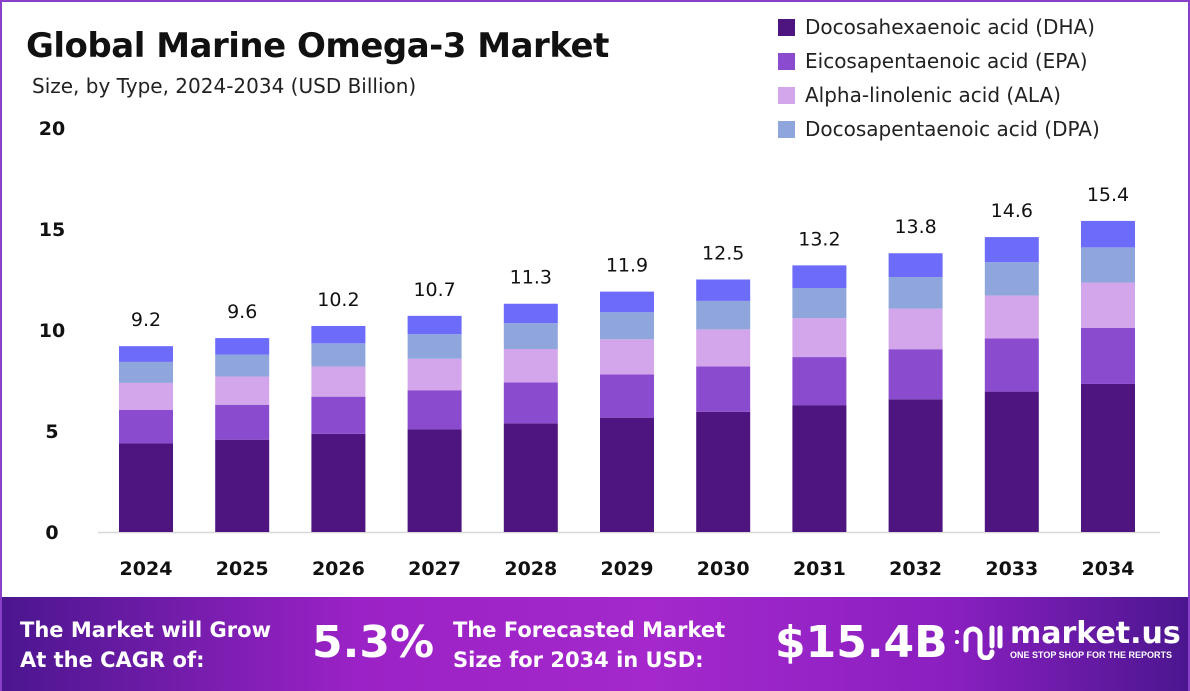  I want to click on bar-total-label: 9.6, so click(242, 312).